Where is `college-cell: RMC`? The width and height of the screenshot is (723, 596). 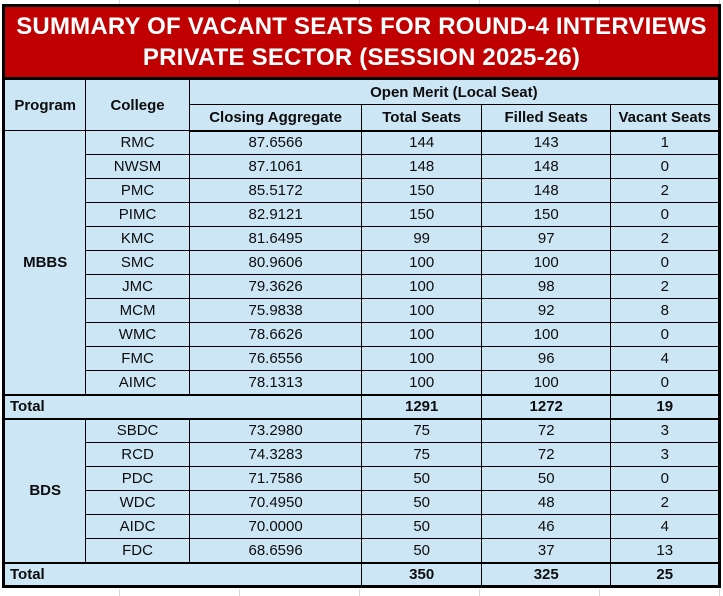
college-cell: RMC is located at coordinates (137, 142).